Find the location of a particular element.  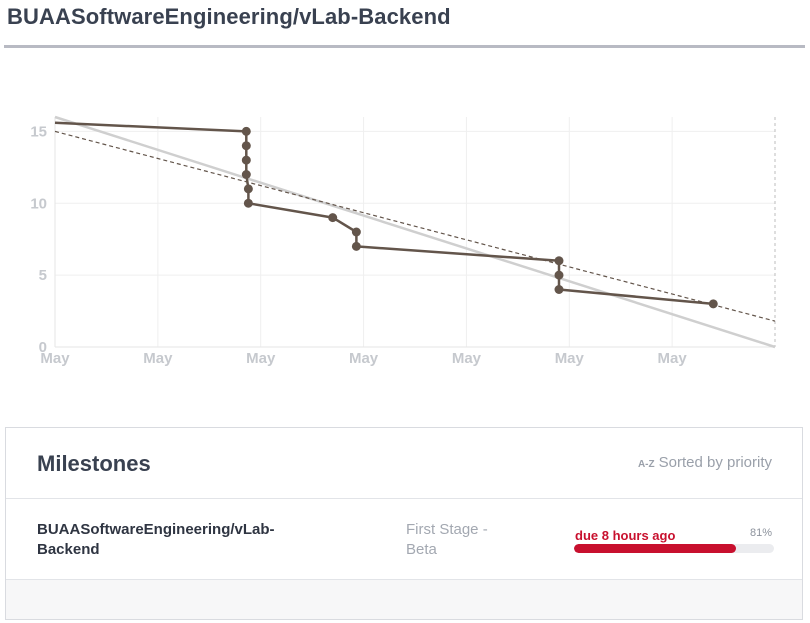

y-tick-label: 0 is located at coordinates (43, 347).